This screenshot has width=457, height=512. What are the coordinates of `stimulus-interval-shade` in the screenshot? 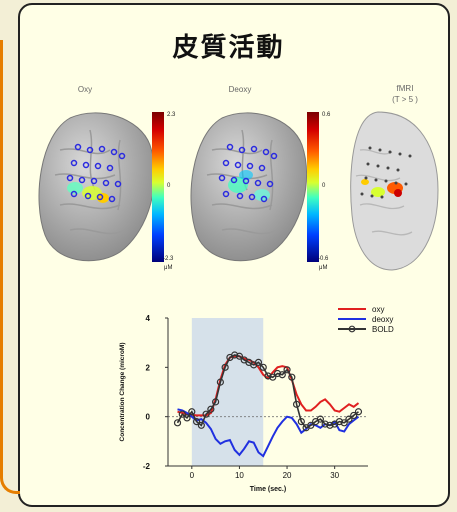 It's located at (227, 392).